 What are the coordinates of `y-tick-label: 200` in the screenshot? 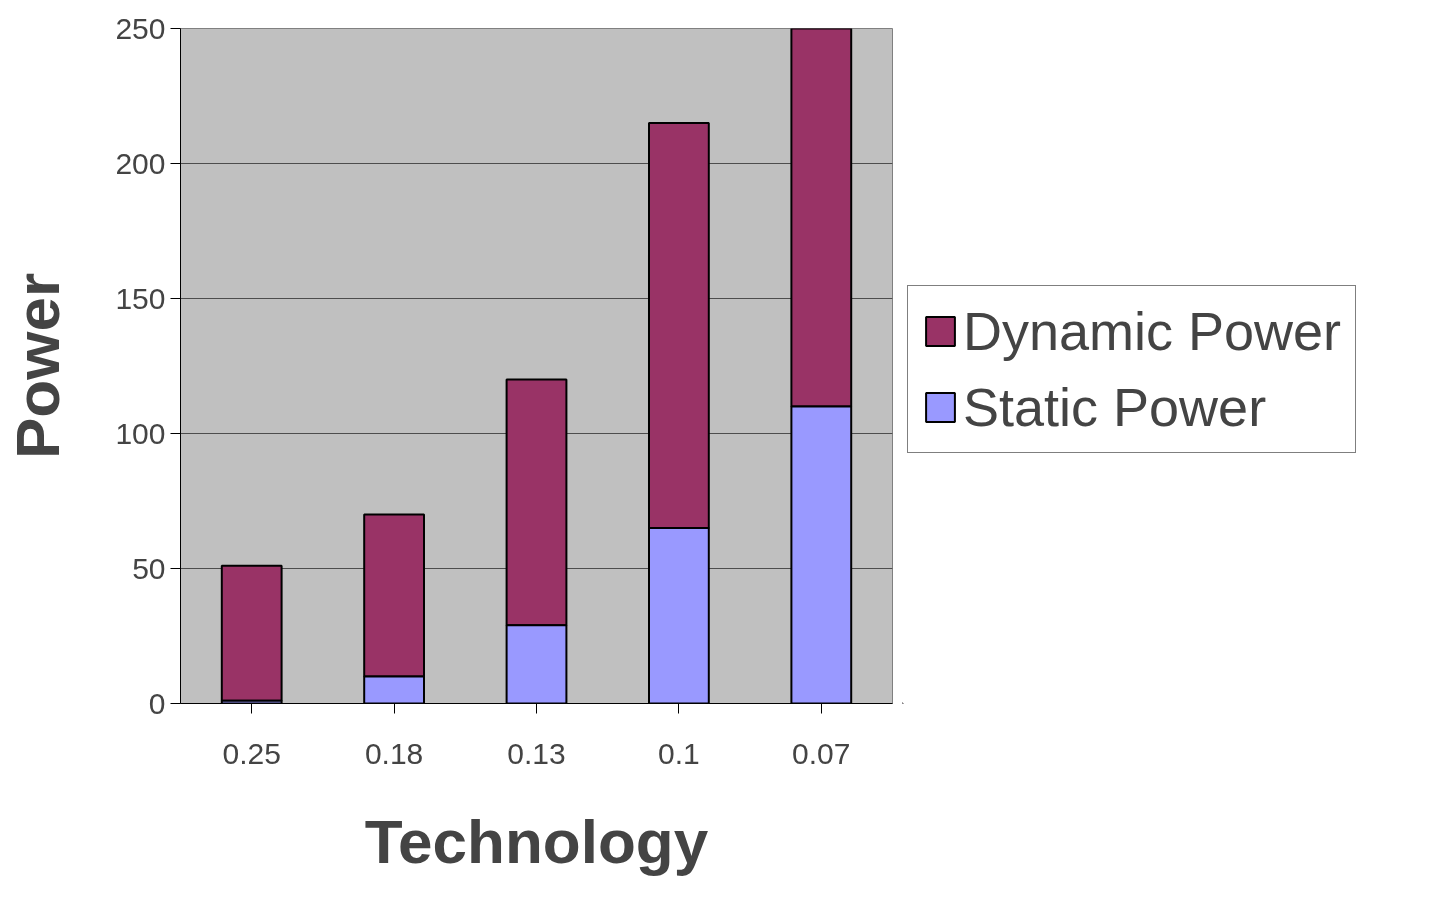 It's located at (140, 163).